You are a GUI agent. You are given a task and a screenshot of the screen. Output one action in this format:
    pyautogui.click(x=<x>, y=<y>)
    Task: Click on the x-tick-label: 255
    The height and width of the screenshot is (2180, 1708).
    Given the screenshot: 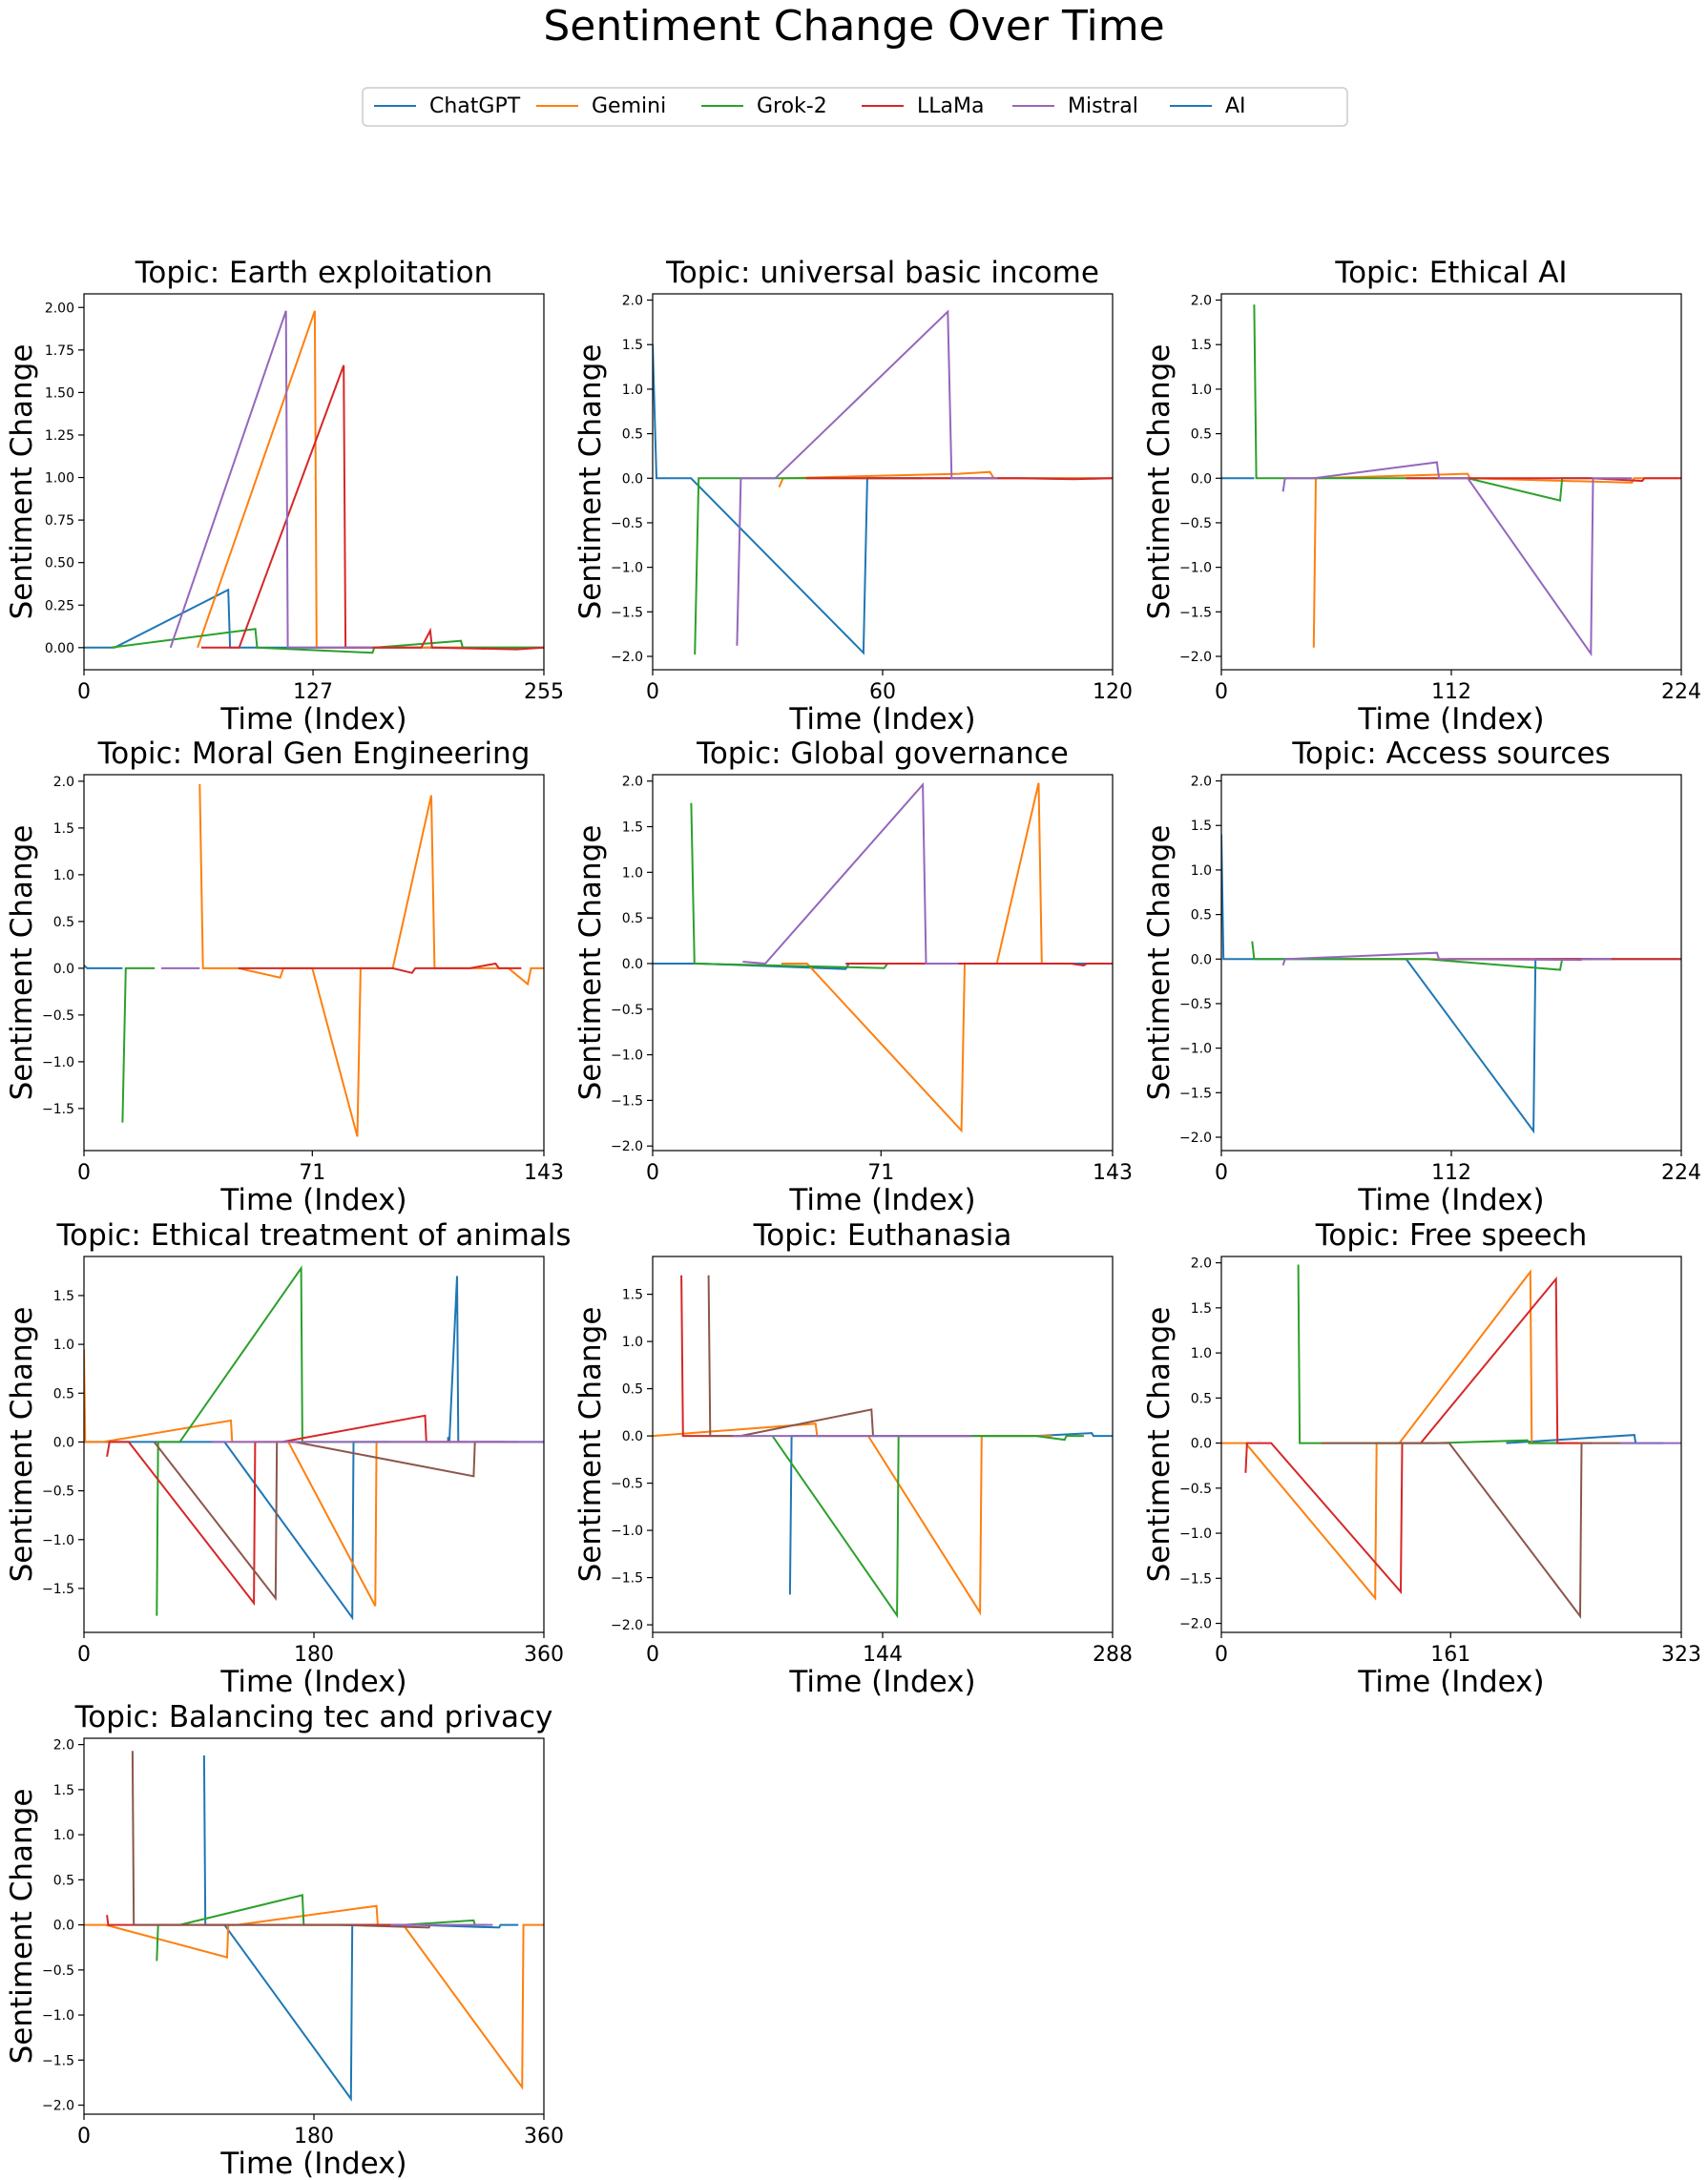 What is the action you would take?
    pyautogui.click(x=544, y=692)
    